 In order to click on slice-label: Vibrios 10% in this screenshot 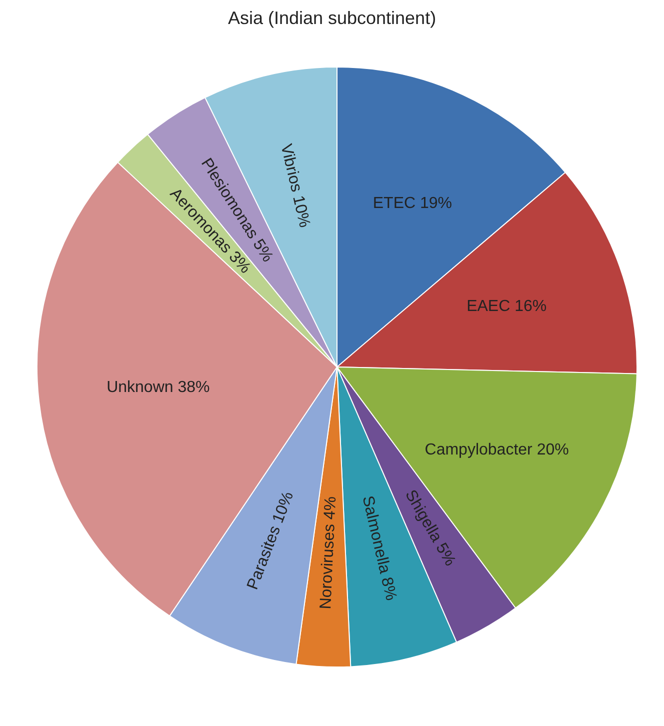, I will do `click(295, 186)`.